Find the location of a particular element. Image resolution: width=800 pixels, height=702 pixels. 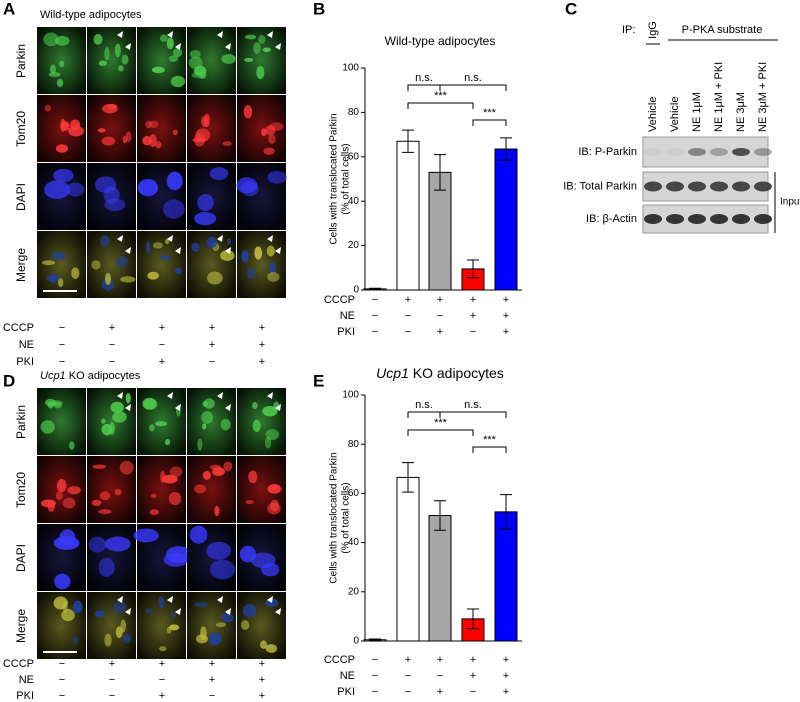

condition-label: CCCP is located at coordinates (18, 664).